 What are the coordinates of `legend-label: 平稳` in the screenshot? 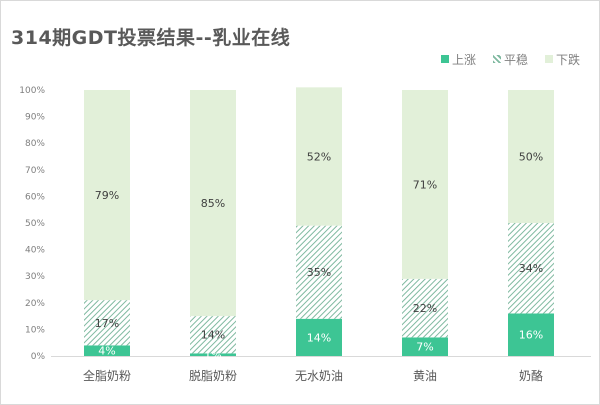 It's located at (516, 59).